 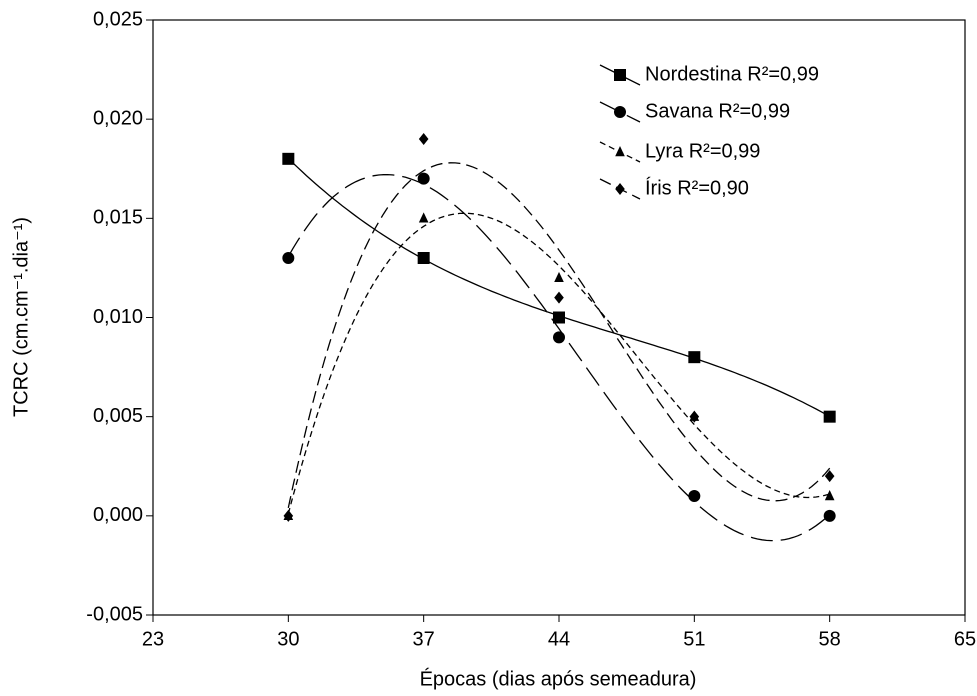 I want to click on legend-label: Savana R²=0,99, so click(x=717, y=111).